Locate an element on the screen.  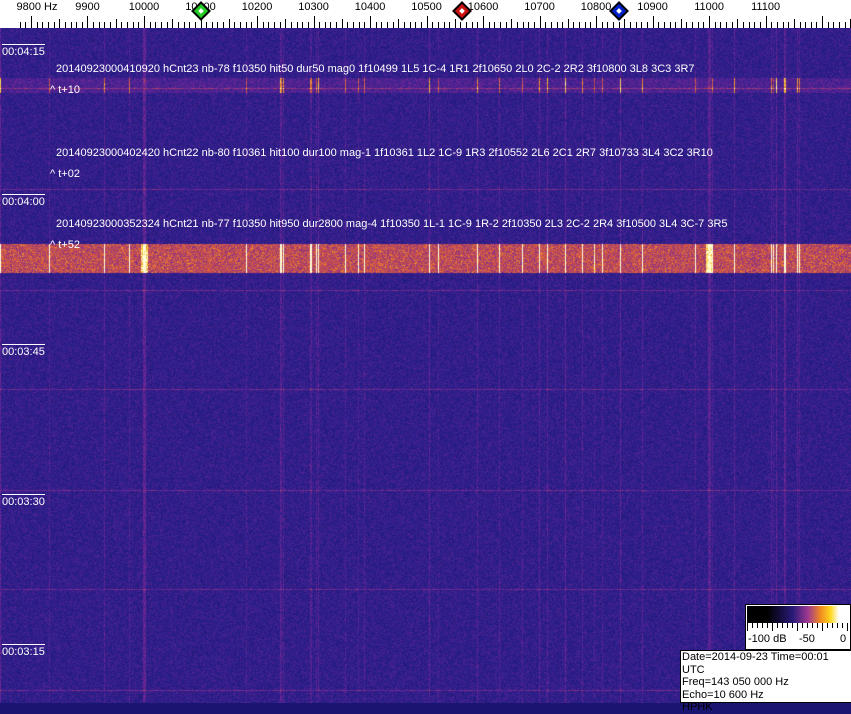
x-tick-label: 9900 is located at coordinates (87, 7).